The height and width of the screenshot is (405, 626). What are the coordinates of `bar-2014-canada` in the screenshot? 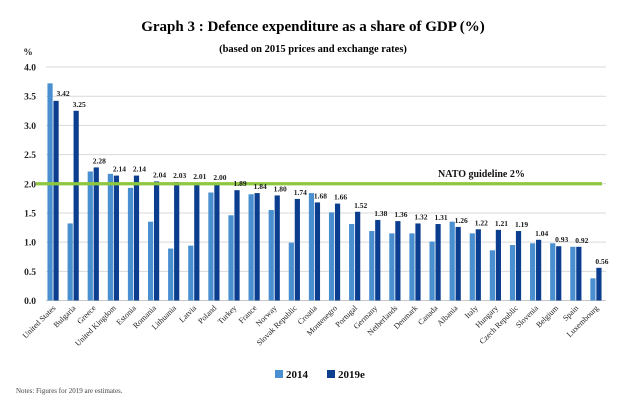 It's located at (432, 271).